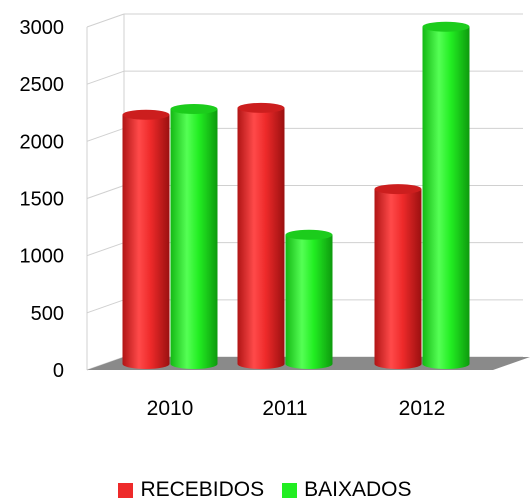 The height and width of the screenshot is (502, 530). I want to click on bar-recebidos-2011, so click(261, 238).